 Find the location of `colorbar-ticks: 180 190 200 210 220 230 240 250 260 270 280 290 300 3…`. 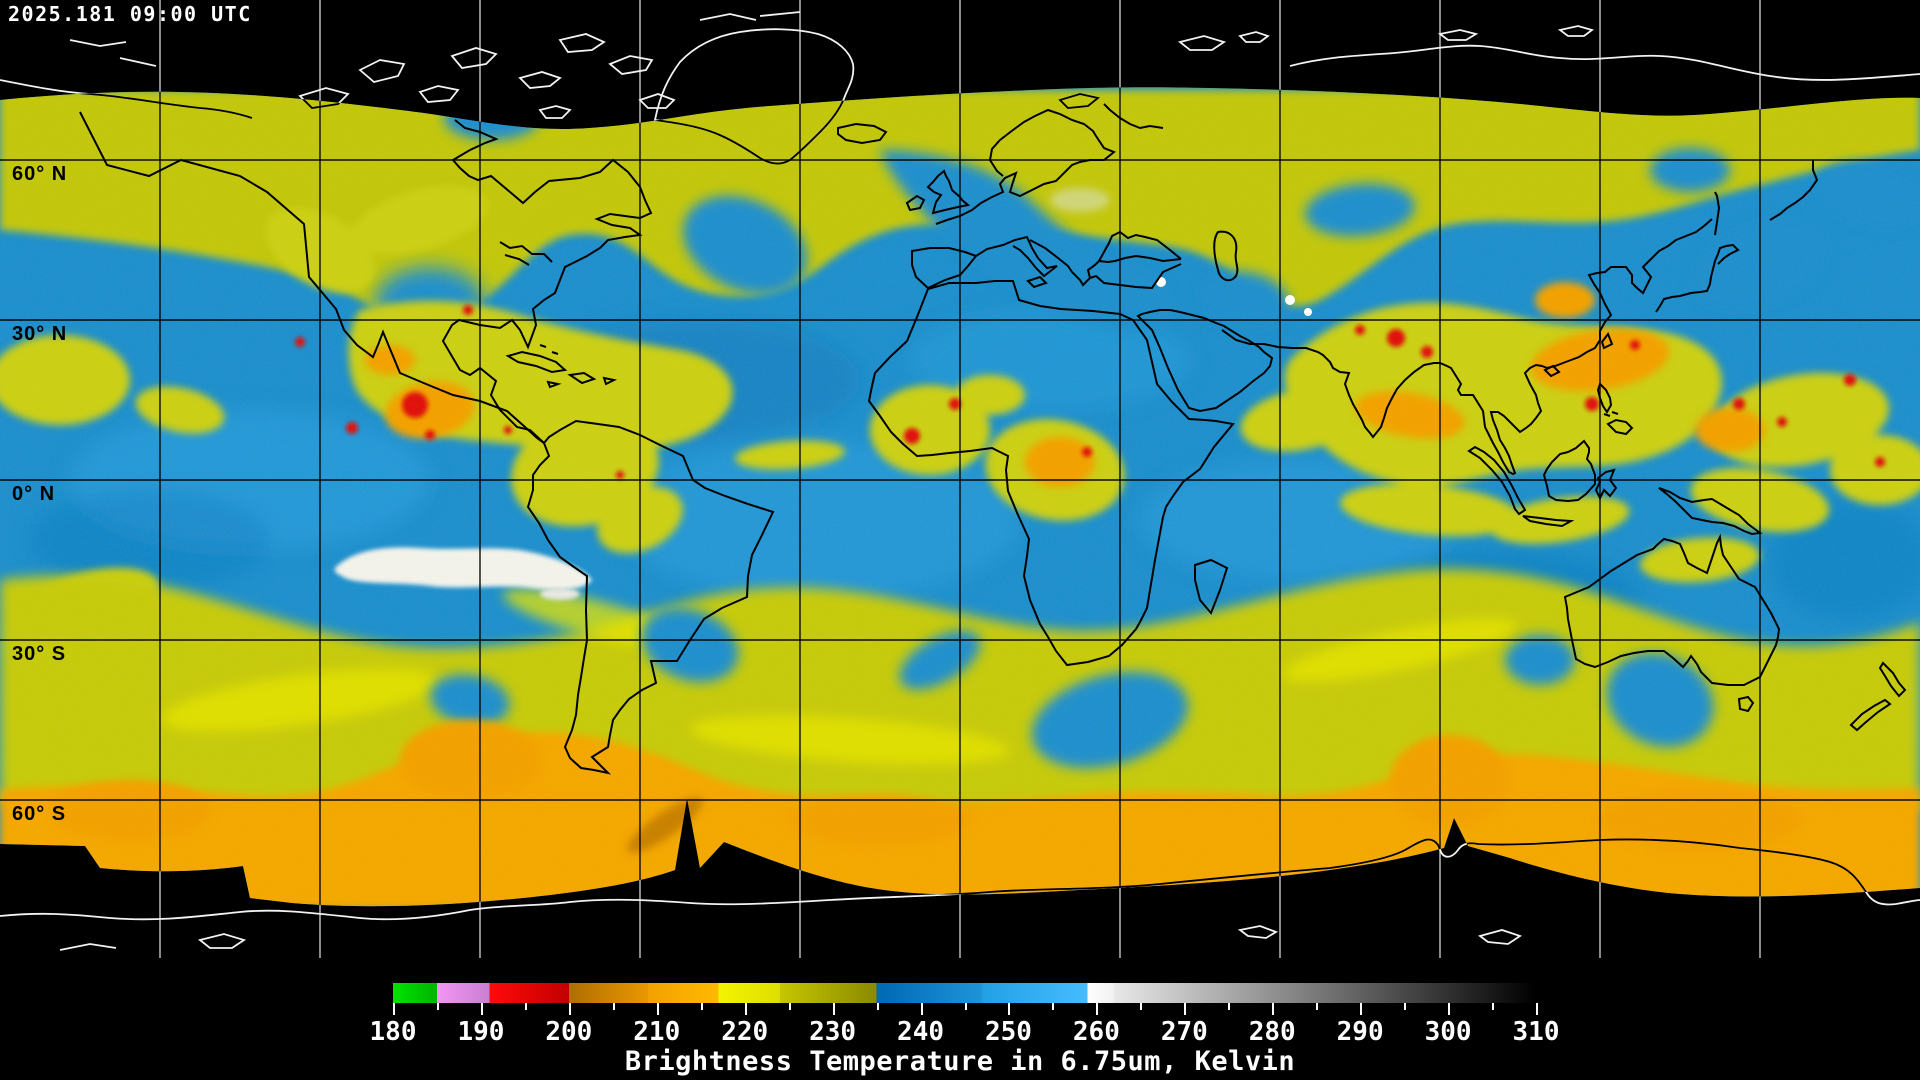

colorbar-ticks: 180 190 200 210 220 230 240 250 260 270 280 290 300 3… is located at coordinates (964, 1025).